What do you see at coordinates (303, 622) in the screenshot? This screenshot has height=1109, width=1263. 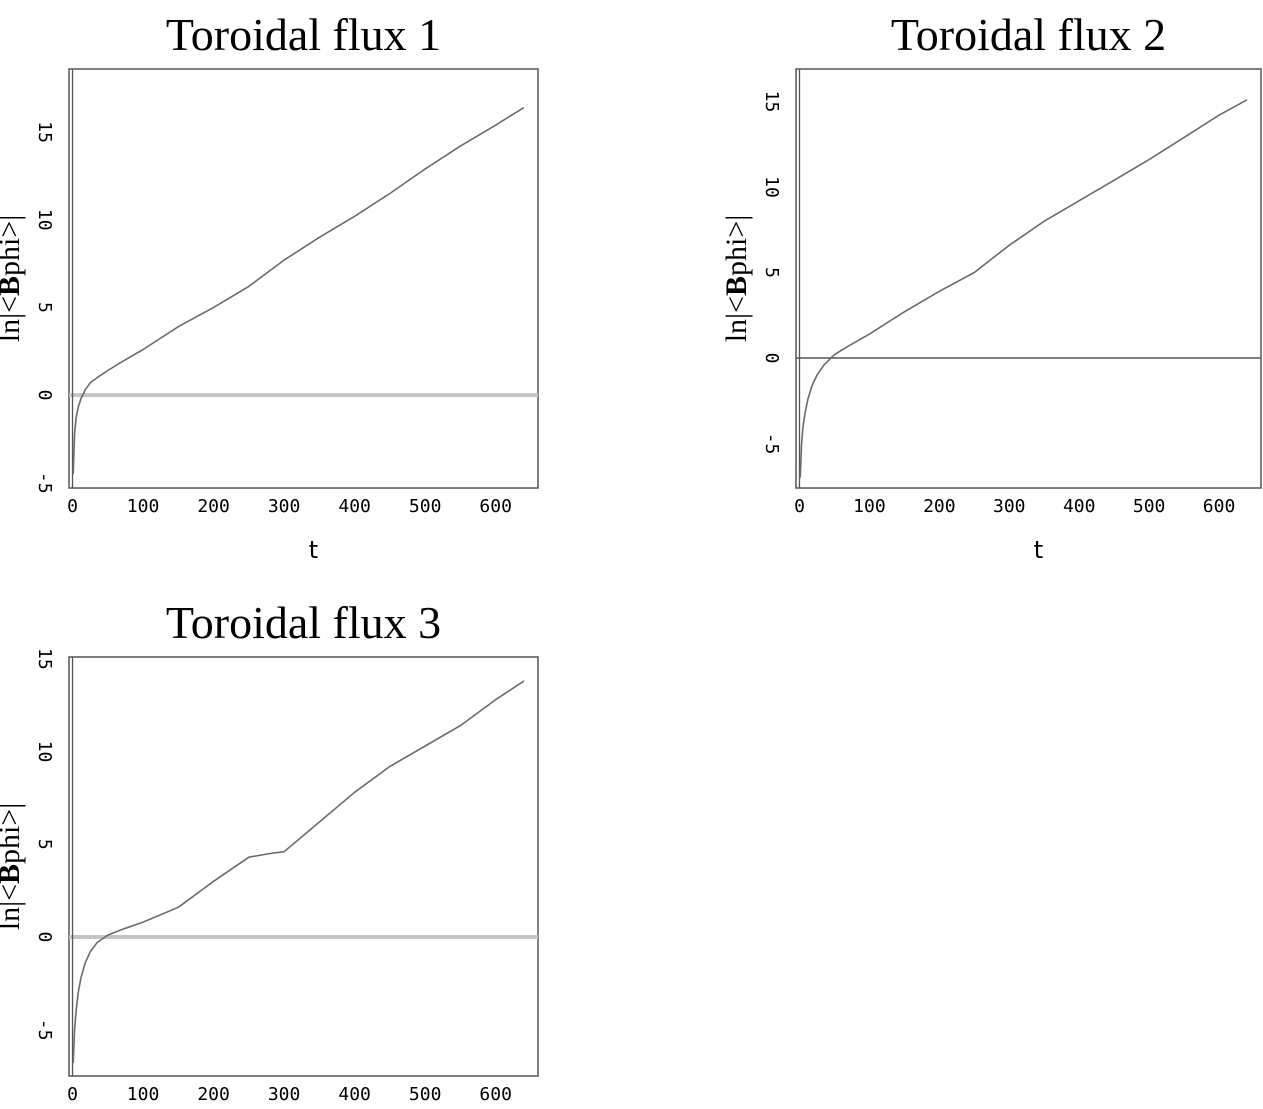 I see `chart-title: Toroidal flux 3` at bounding box center [303, 622].